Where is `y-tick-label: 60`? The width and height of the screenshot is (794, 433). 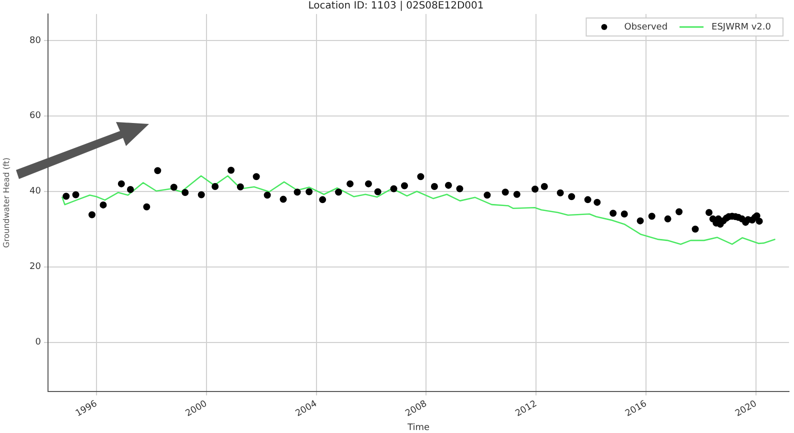 y-tick-label: 60 is located at coordinates (36, 116).